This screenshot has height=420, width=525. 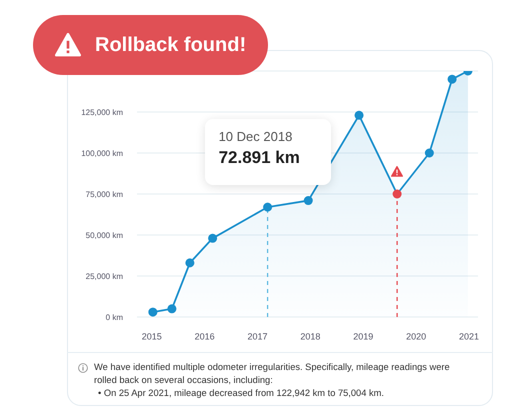 I want to click on x-tick-label: 2016, so click(x=204, y=336).